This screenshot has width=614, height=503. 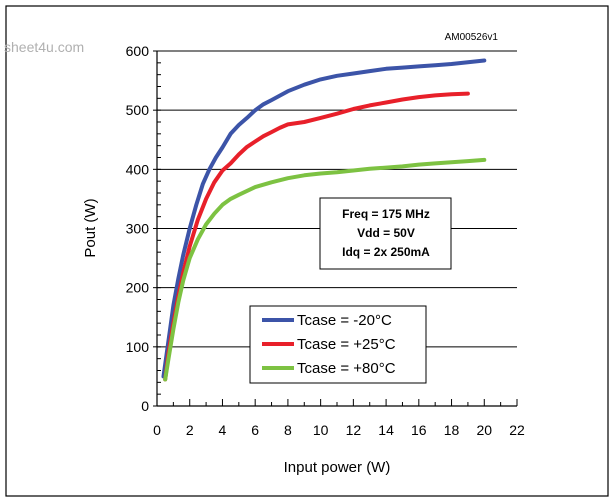 What do you see at coordinates (190, 430) in the screenshot?
I see `x-tick-label: 2` at bounding box center [190, 430].